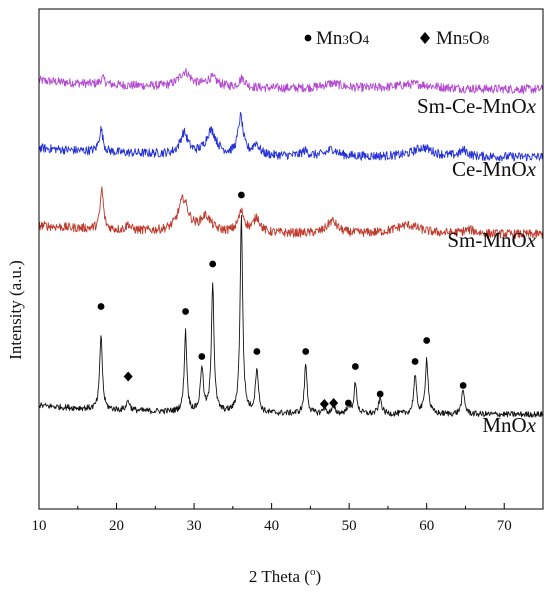  What do you see at coordinates (279, 576) in the screenshot?
I see `x-title-main: 2 Theta (` at bounding box center [279, 576].